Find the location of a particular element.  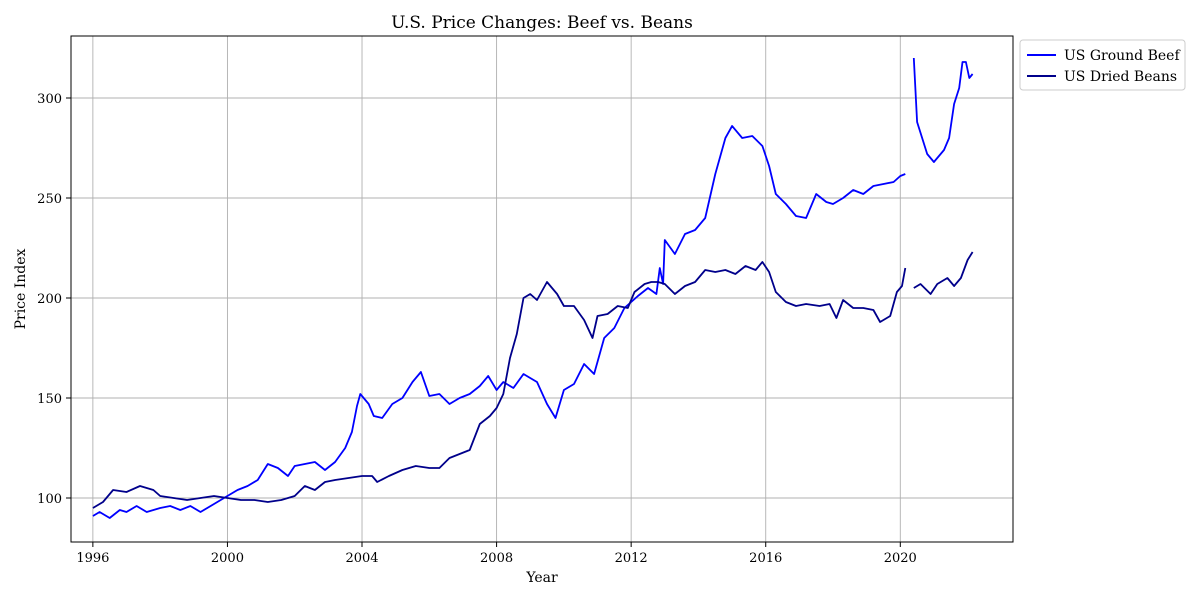

x-tick-label: 1996 is located at coordinates (92, 558).